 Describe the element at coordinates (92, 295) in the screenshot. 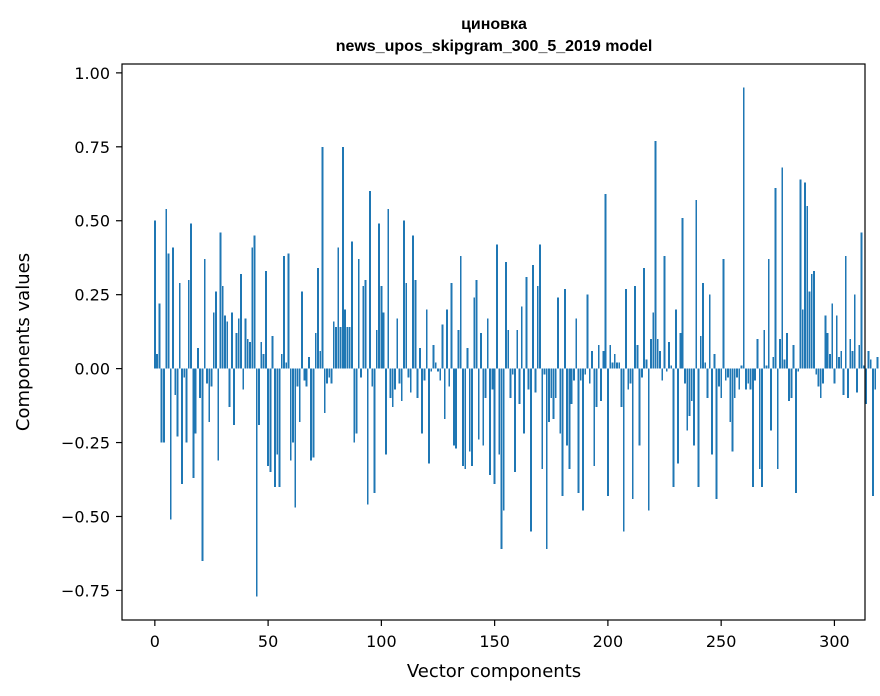

I see `y-tick-label: 0.25` at that location.